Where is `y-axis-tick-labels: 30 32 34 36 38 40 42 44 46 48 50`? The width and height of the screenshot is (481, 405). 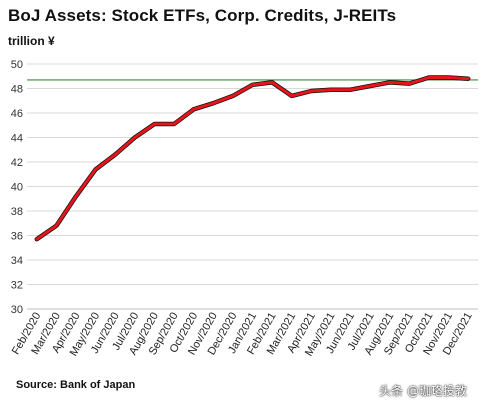
y-axis-tick-labels: 30 32 34 36 38 40 42 44 46 48 50 is located at coordinates (17, 187).